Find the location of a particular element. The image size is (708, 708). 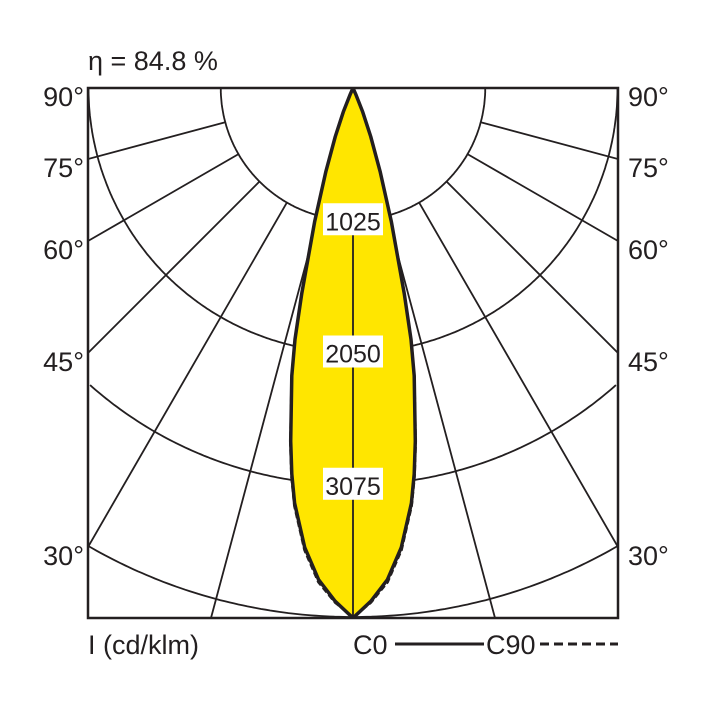

grid-radial-45-left is located at coordinates (174, 267).